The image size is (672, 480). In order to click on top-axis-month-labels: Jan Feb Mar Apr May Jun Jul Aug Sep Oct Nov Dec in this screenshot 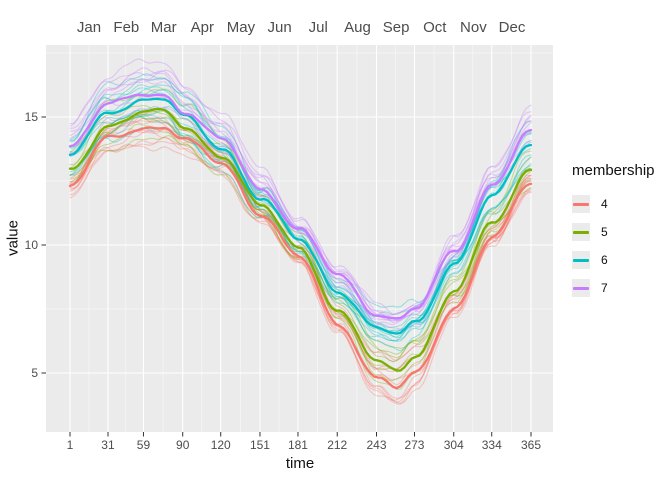, I will do `click(336, 29)`.